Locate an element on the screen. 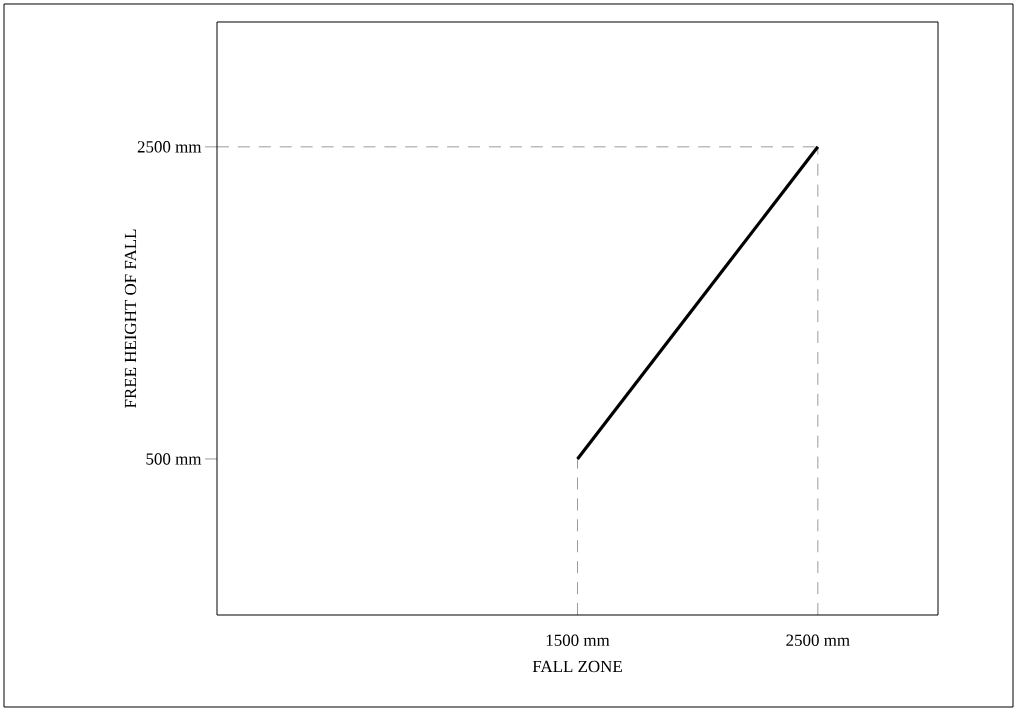 The height and width of the screenshot is (711, 1017). y-tick-label: 500 mm is located at coordinates (174, 459).